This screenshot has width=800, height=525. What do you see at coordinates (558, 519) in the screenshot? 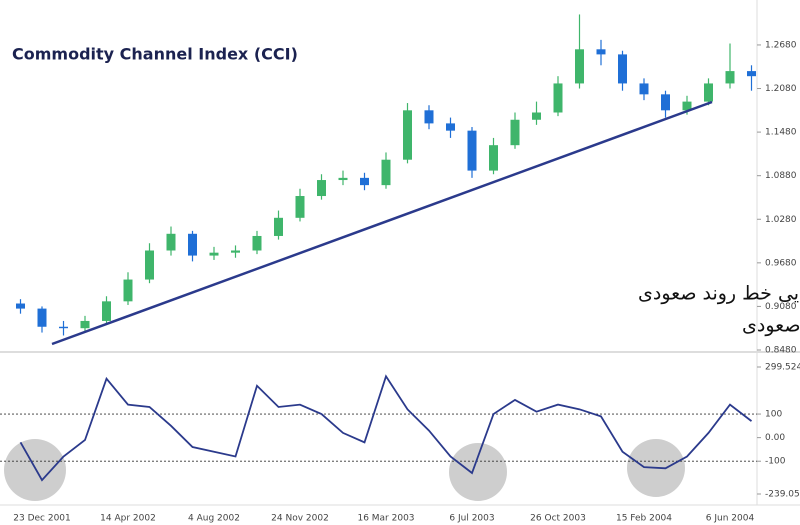
I see `x-tick-label: 26 Oct 2003` at bounding box center [558, 519].